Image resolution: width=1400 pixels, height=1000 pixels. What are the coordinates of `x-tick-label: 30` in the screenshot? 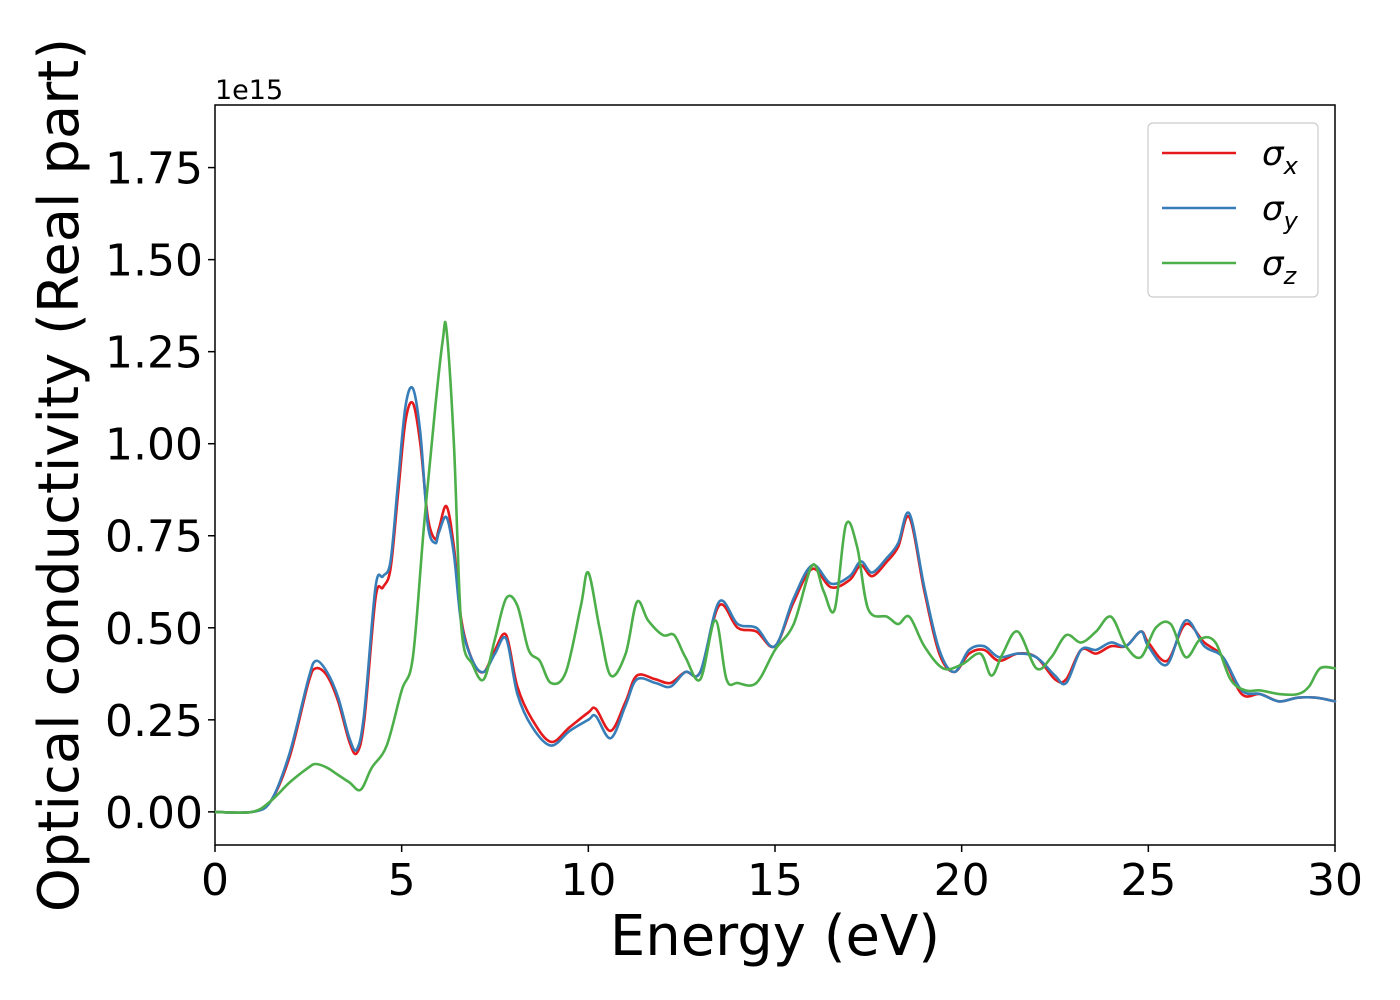 It's located at (1335, 880).